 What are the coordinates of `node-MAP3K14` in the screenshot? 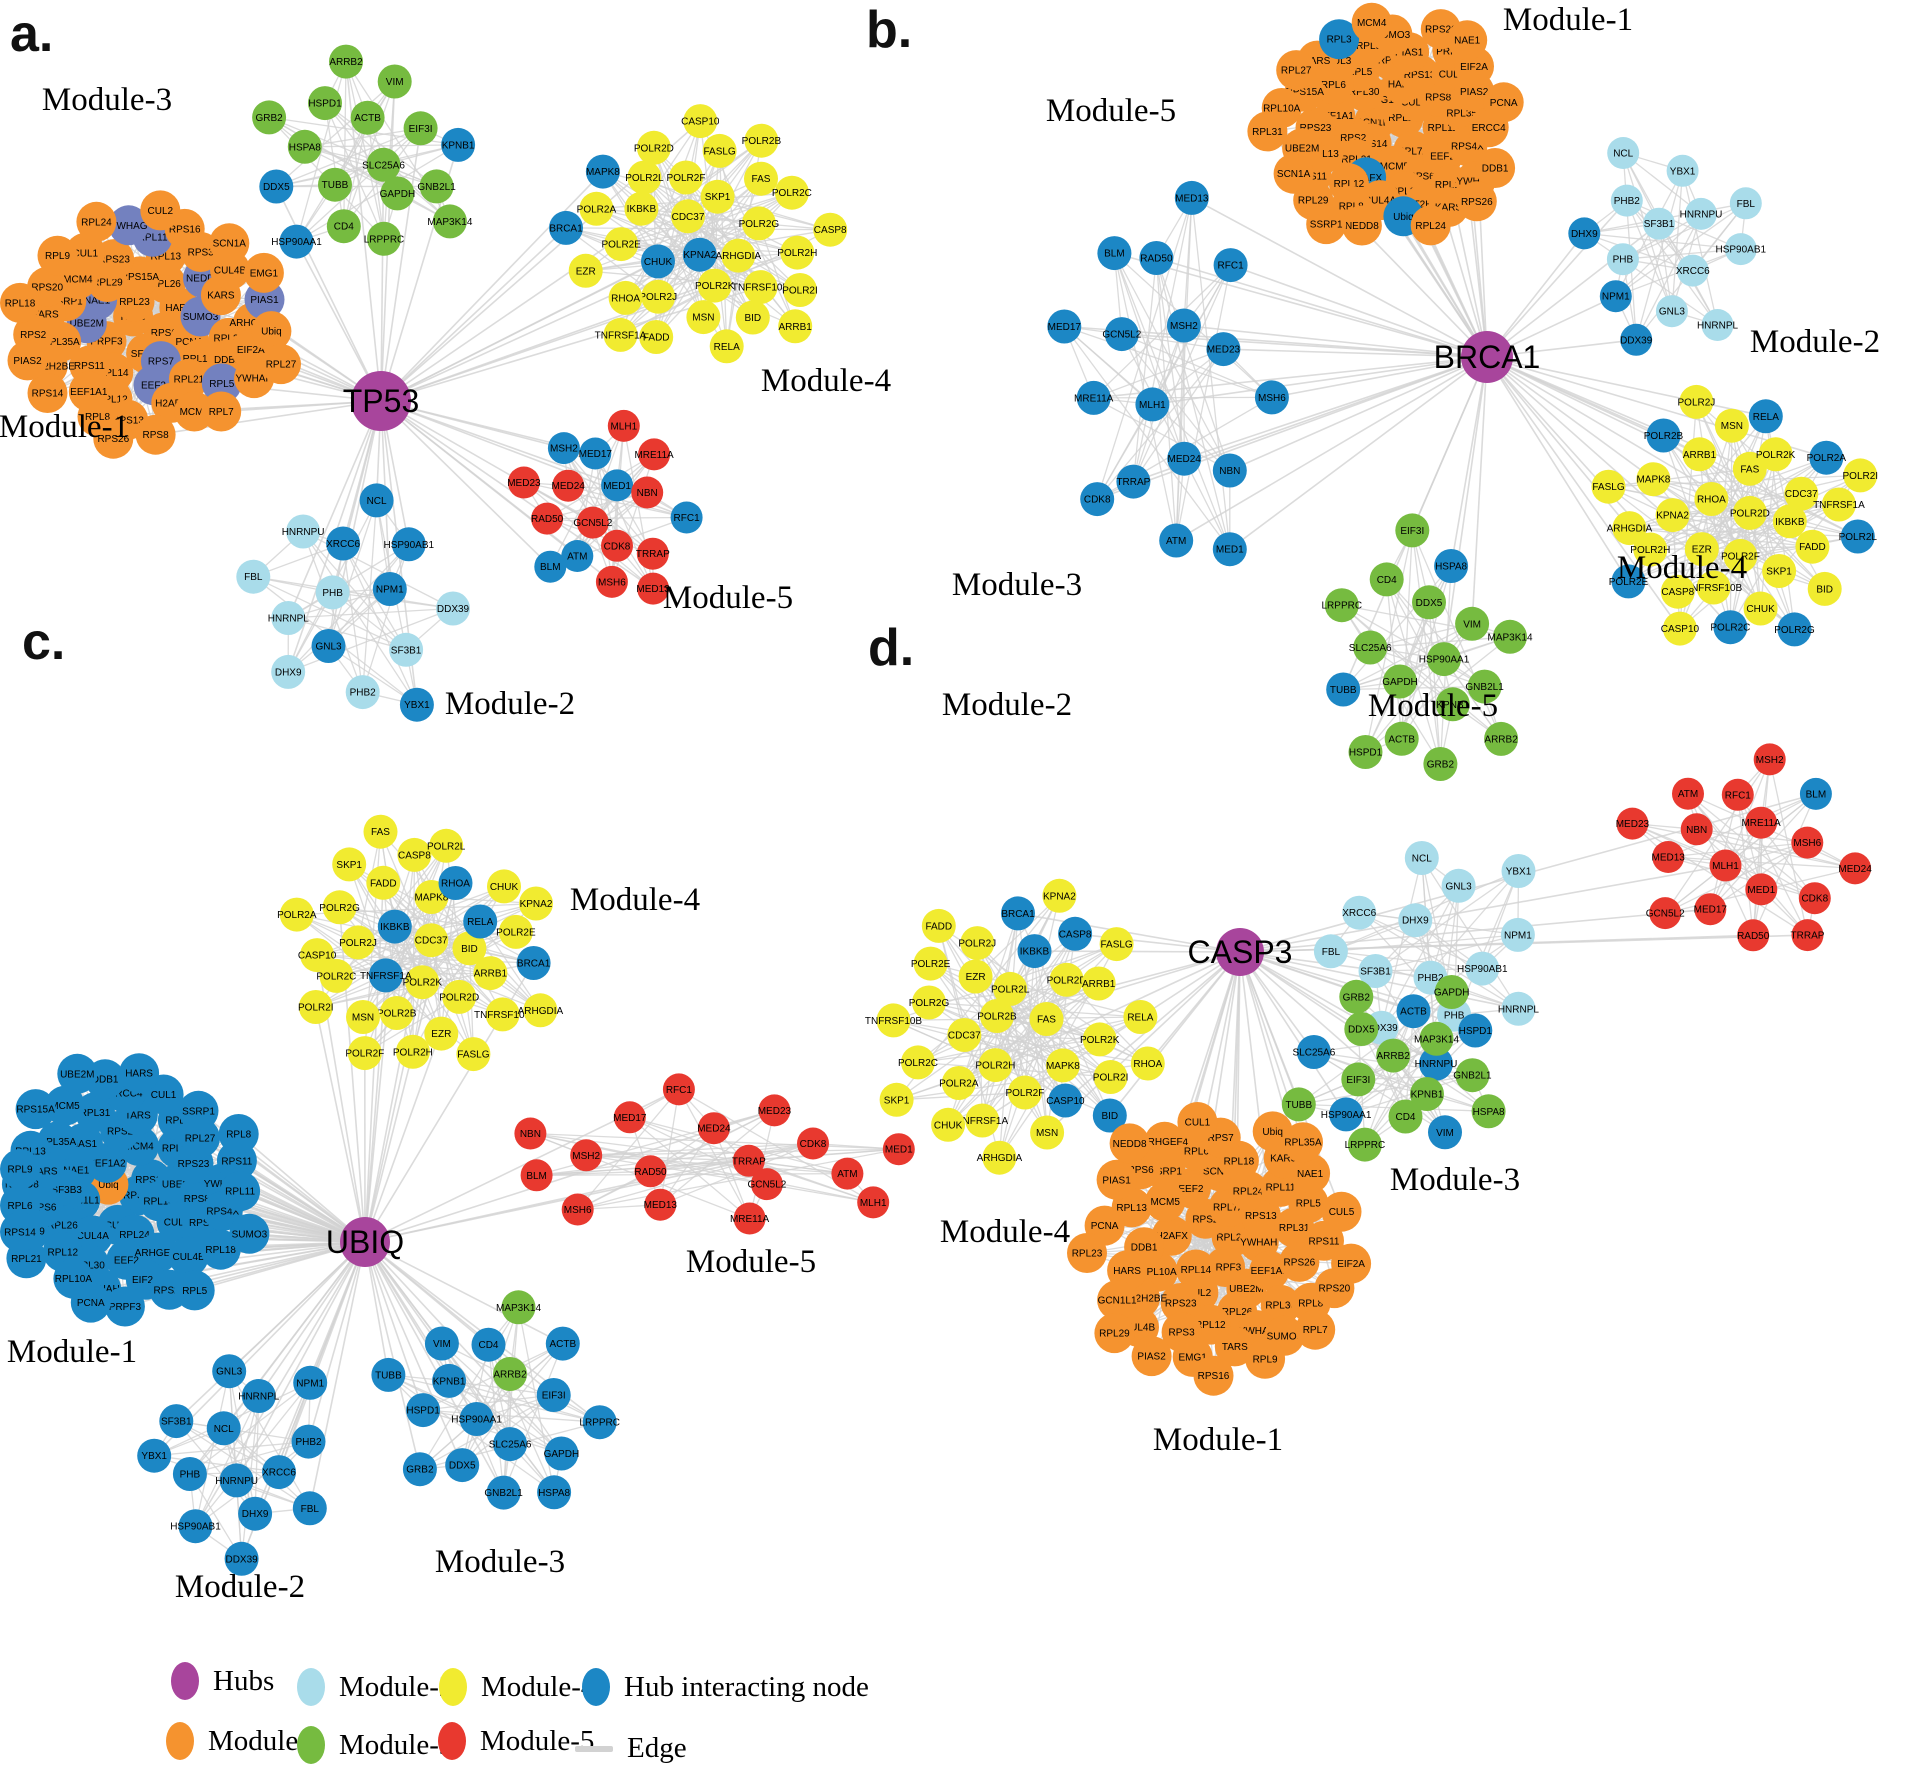 It's located at (1436, 1038).